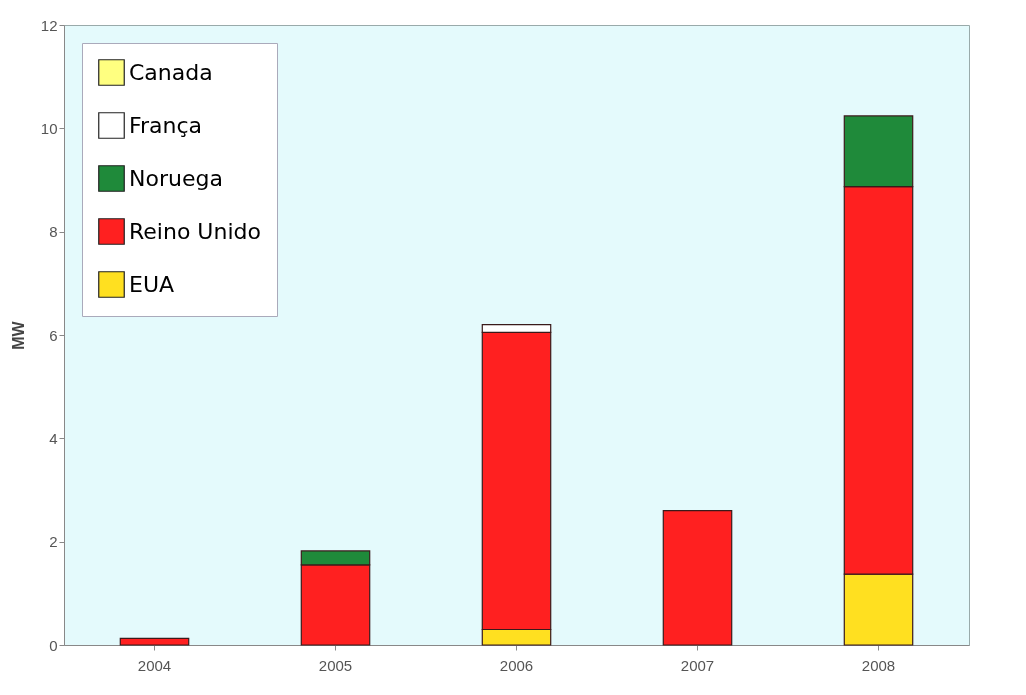 Image resolution: width=1026 pixels, height=695 pixels. What do you see at coordinates (53, 232) in the screenshot?
I see `y-tick-label: 8` at bounding box center [53, 232].